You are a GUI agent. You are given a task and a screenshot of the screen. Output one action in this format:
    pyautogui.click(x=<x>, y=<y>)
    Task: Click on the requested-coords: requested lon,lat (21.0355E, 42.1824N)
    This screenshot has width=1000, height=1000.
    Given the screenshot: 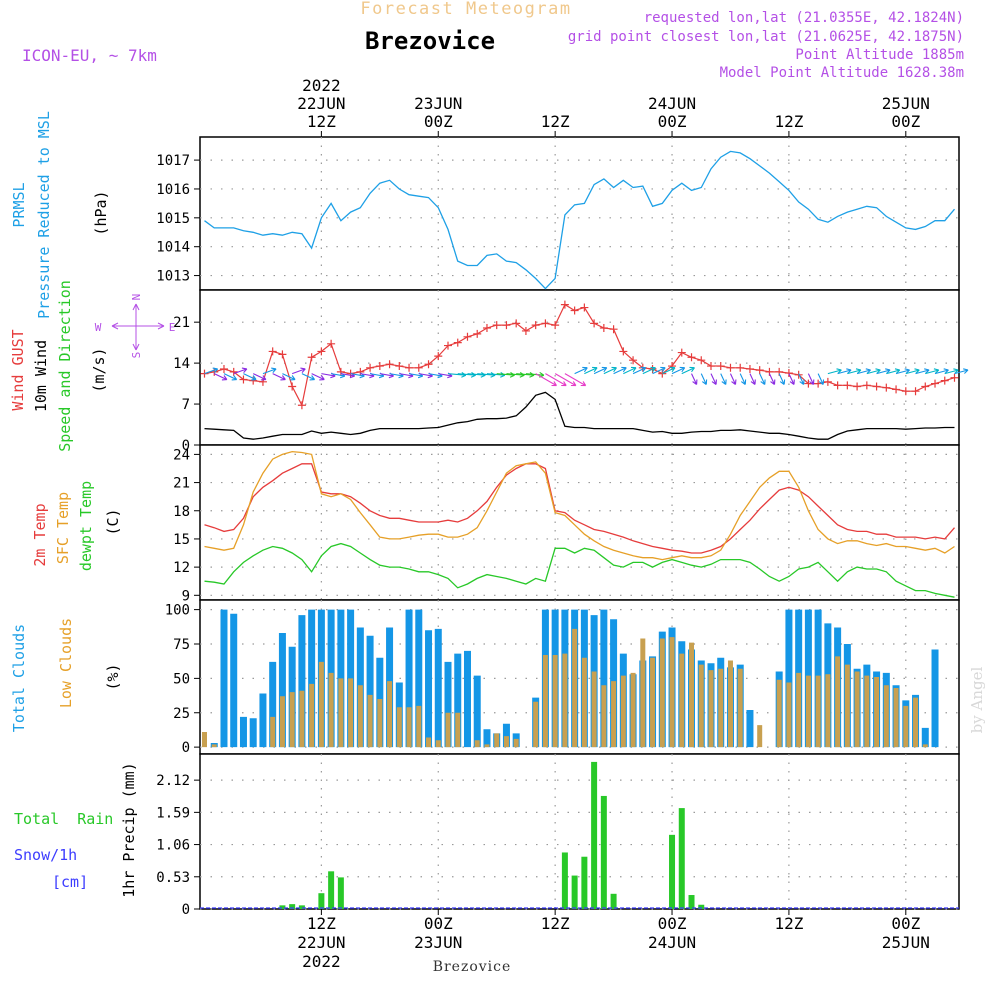 What is the action you would take?
    pyautogui.click(x=804, y=18)
    